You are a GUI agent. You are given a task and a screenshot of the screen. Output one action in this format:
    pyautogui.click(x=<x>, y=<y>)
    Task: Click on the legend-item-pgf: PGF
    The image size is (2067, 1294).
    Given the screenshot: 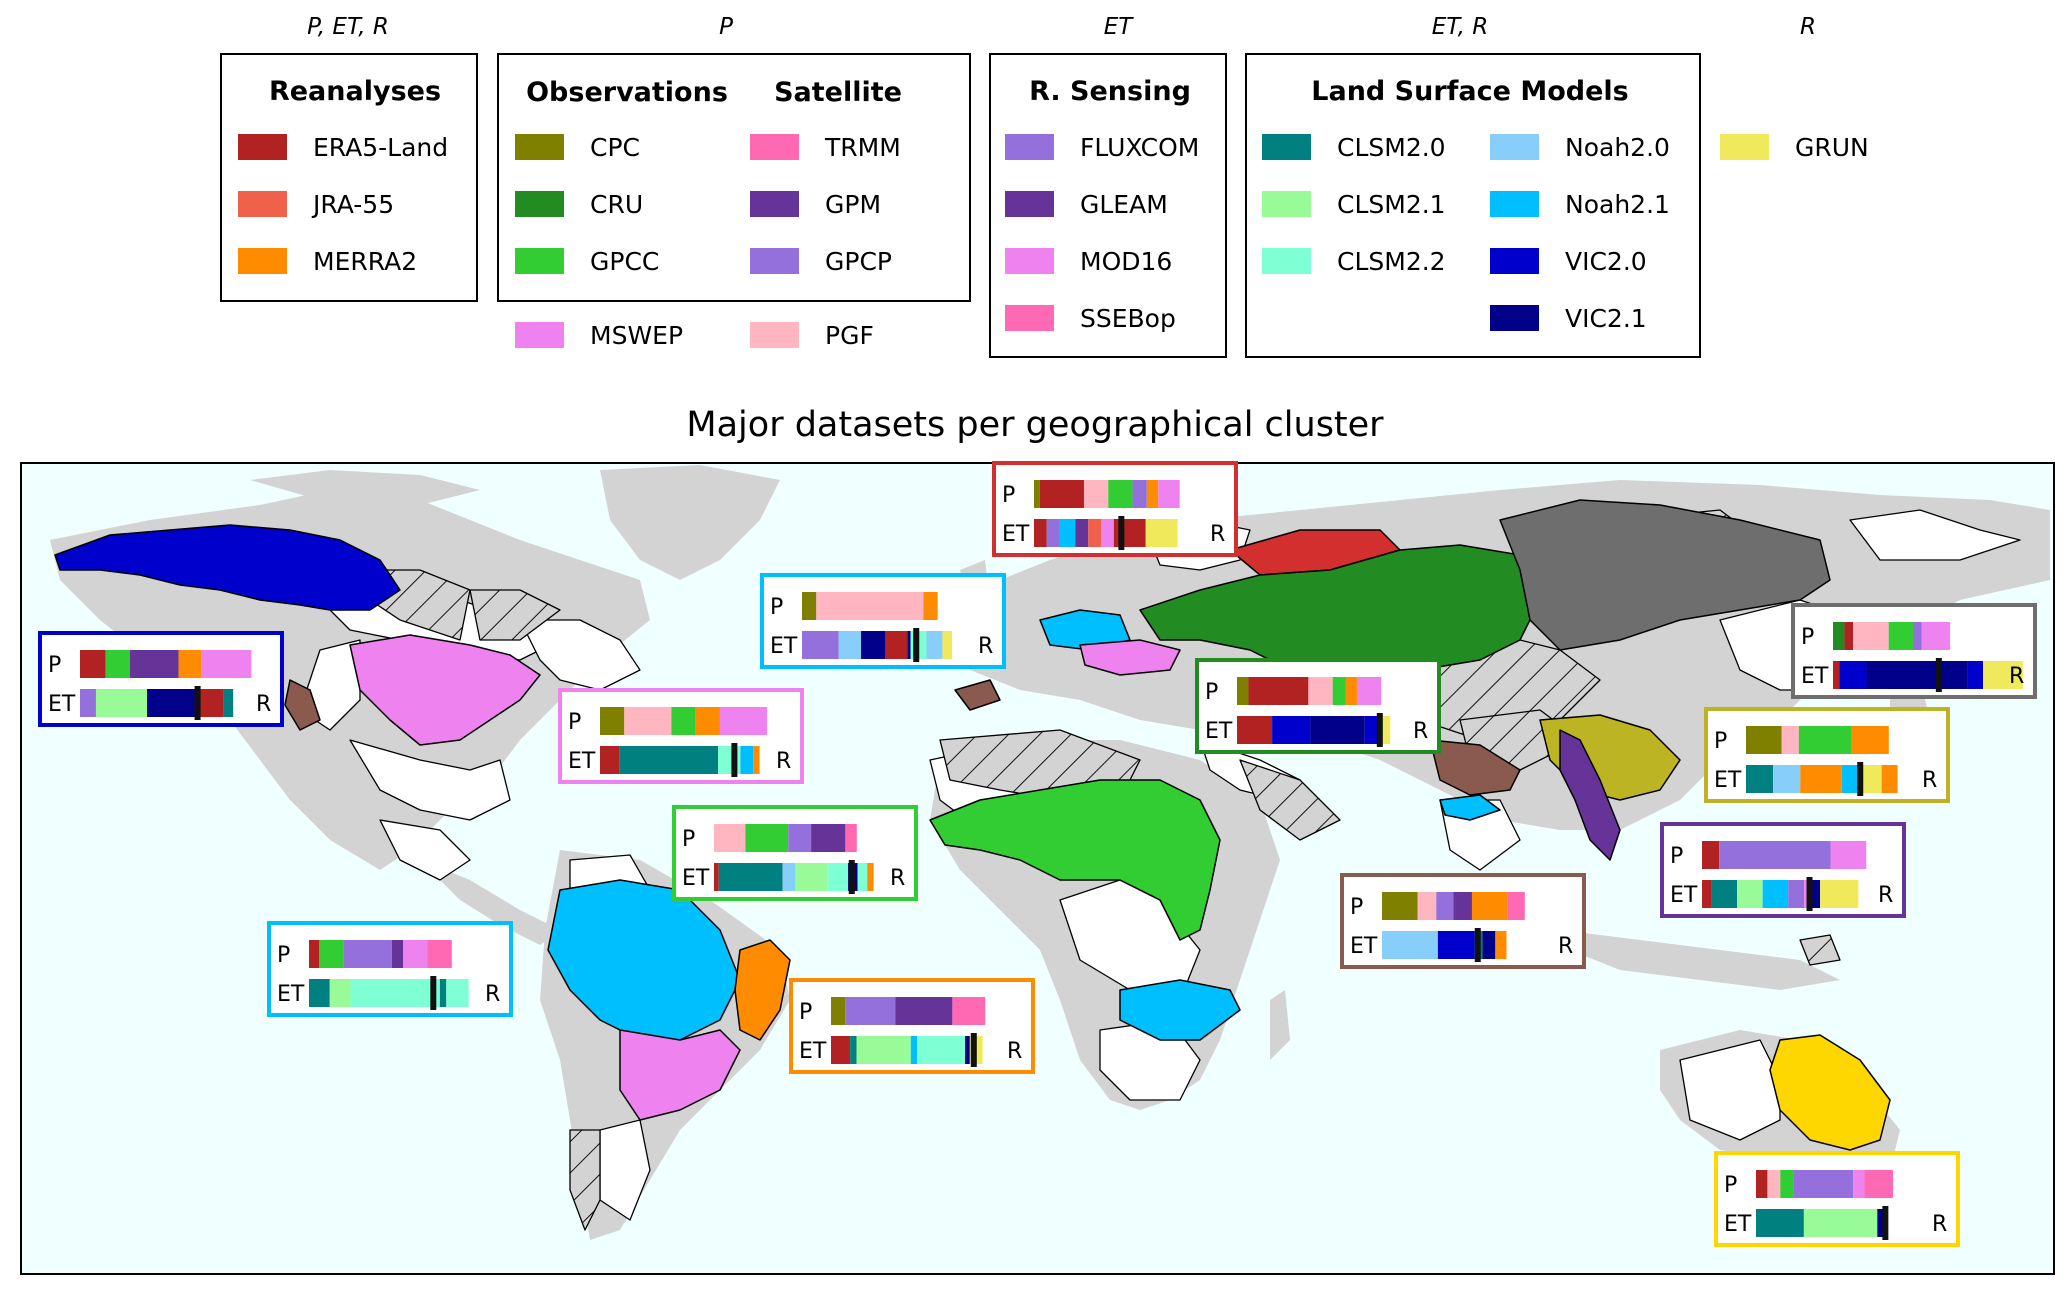 What is the action you would take?
    pyautogui.click(x=812, y=335)
    